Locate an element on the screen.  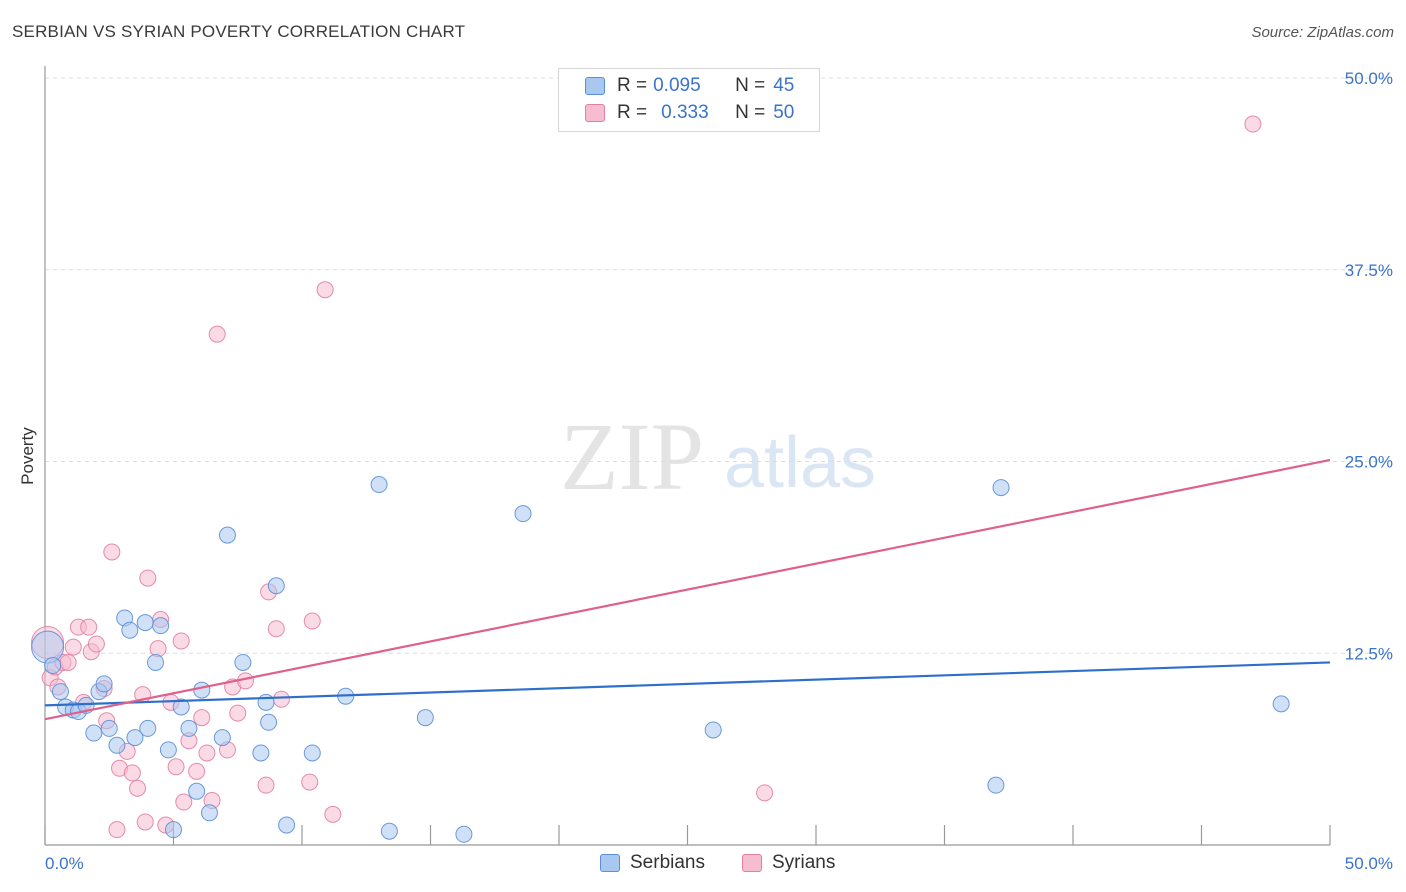
bottom-legend-label: Serbians is located at coordinates (667, 862).